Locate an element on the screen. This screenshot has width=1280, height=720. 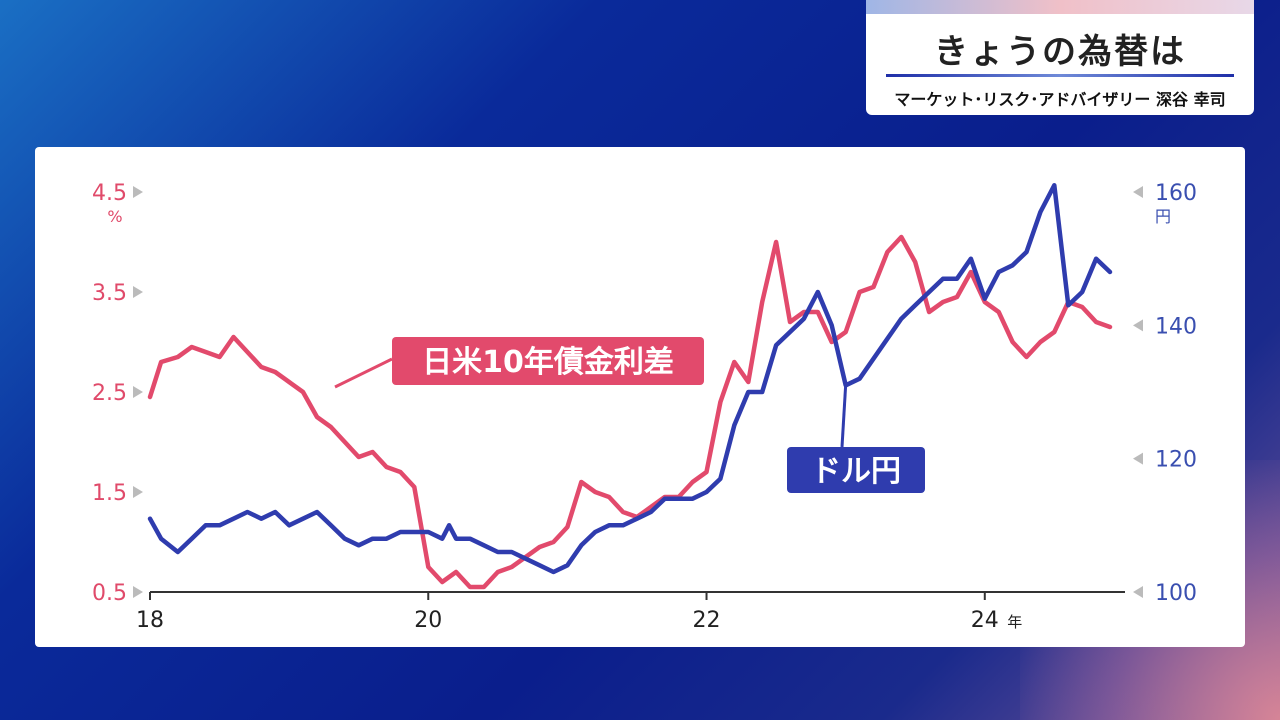
annotation-label-spread: 日米10年債金利差 is located at coordinates (548, 362).